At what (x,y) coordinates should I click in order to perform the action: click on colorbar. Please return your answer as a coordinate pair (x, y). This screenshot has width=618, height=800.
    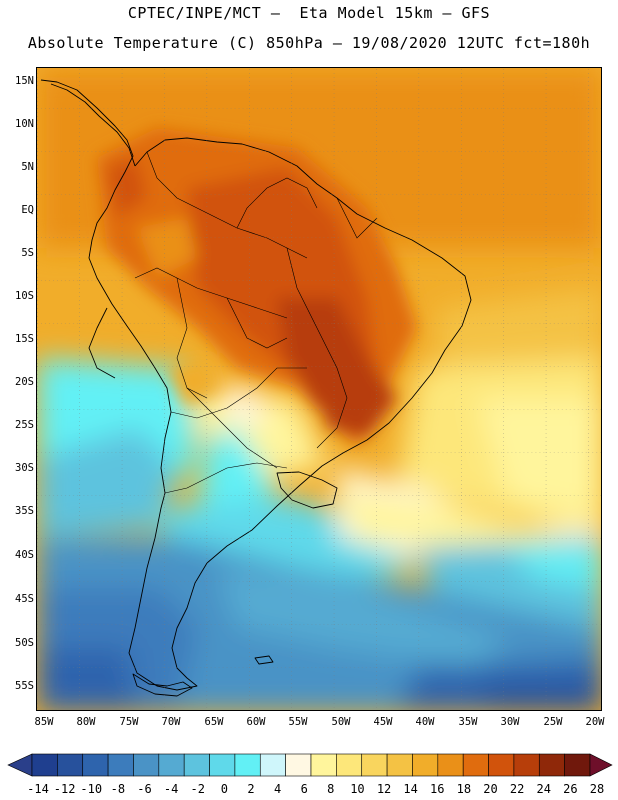
    Looking at the image, I should click on (310, 765).